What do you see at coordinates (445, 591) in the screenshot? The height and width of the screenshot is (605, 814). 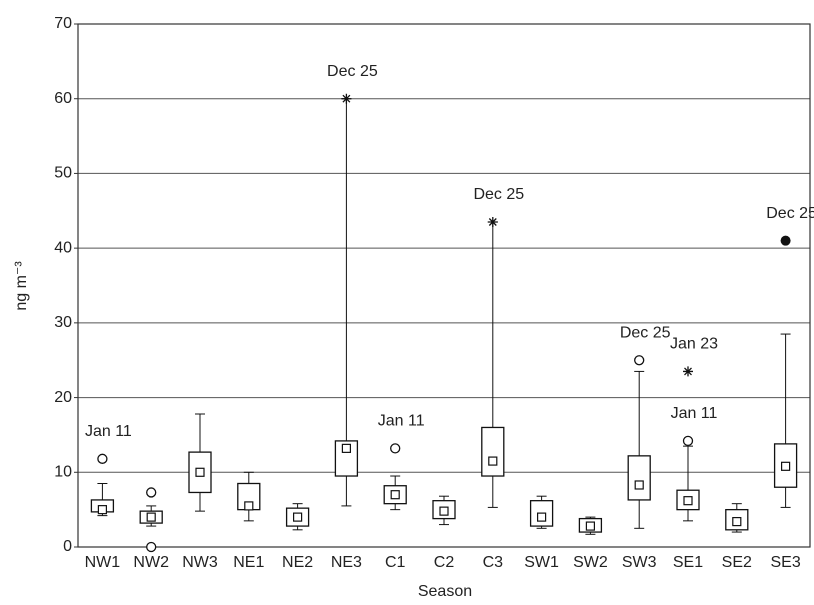 I see `x-axis-label: Season` at bounding box center [445, 591].